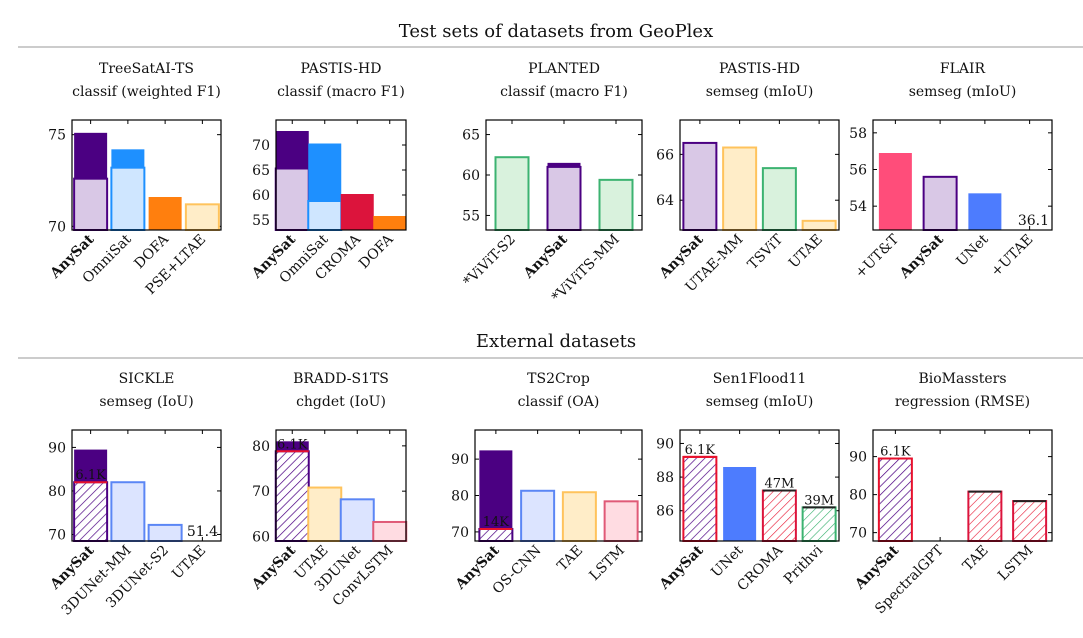  I want to click on chart-subtitle: regression (RMSE), so click(962, 402).